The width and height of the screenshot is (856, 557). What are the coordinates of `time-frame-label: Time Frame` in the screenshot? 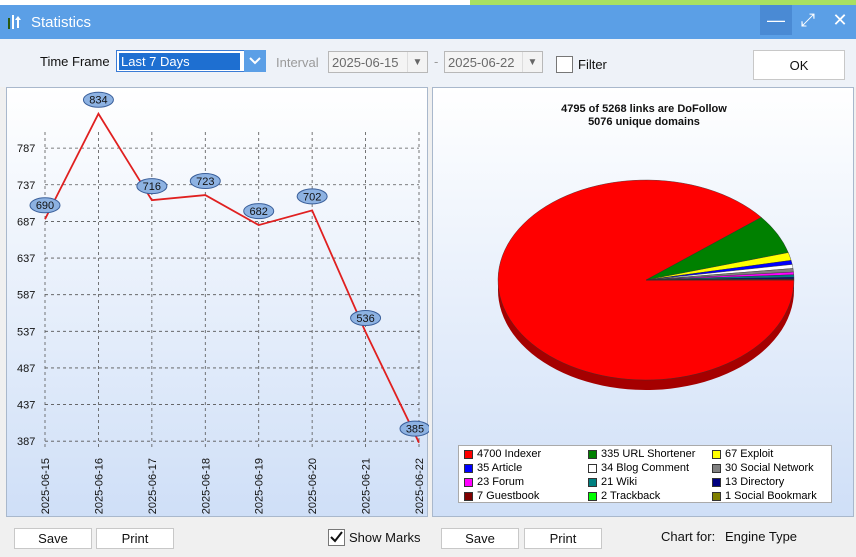 It's located at (75, 61).